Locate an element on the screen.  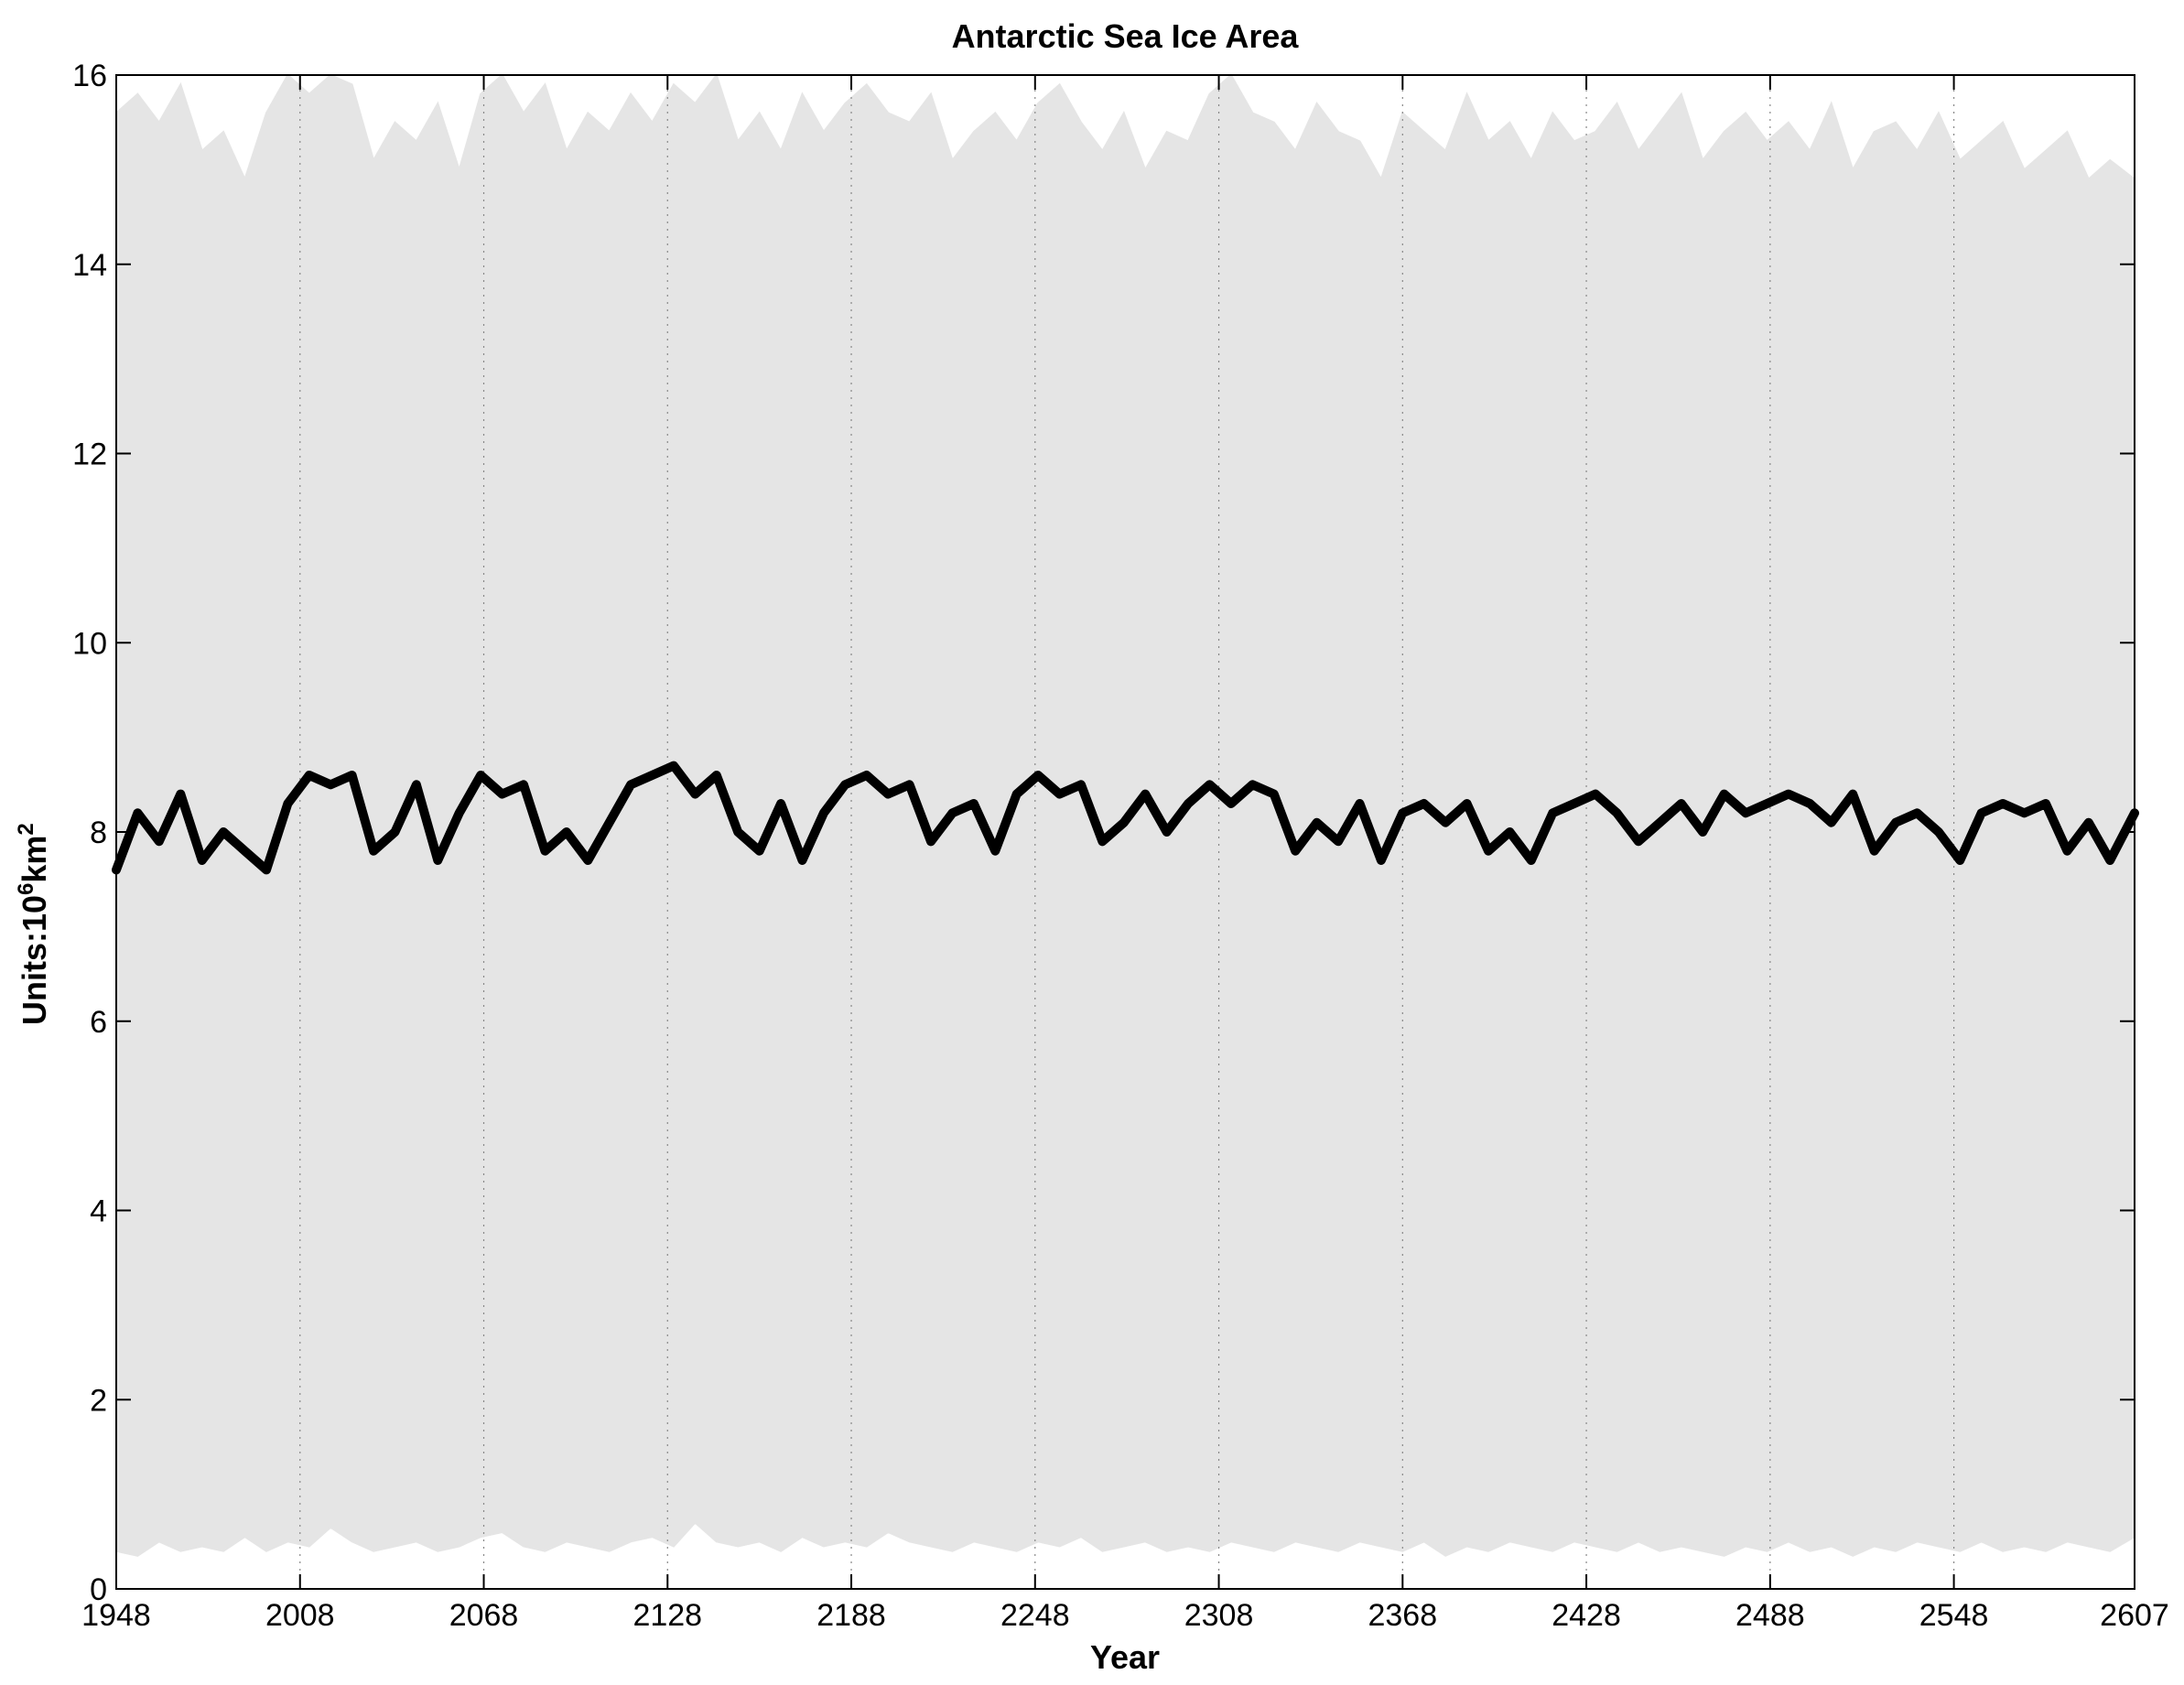
y-tick-label: 8 is located at coordinates (98, 832).